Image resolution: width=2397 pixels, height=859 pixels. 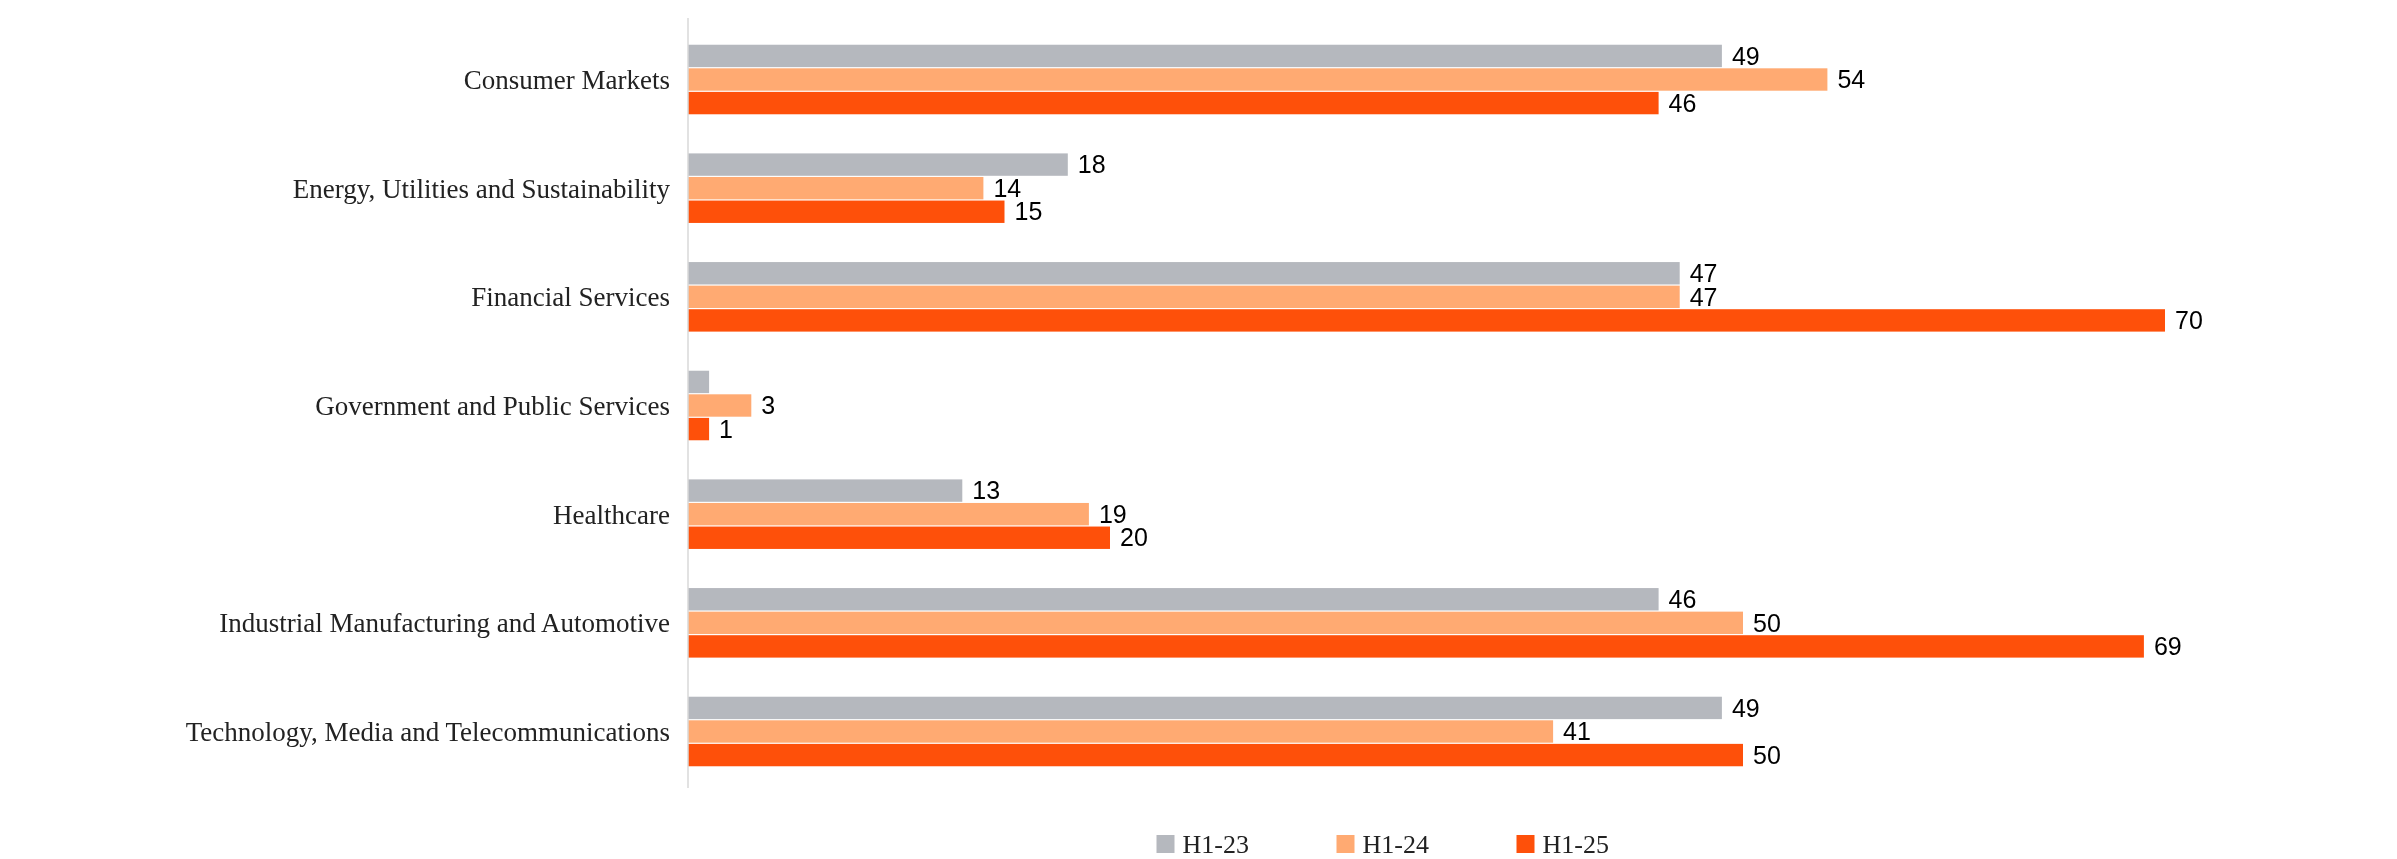 I want to click on y-tick-label: Energy, Utilities and Sustainability, so click(x=481, y=188).